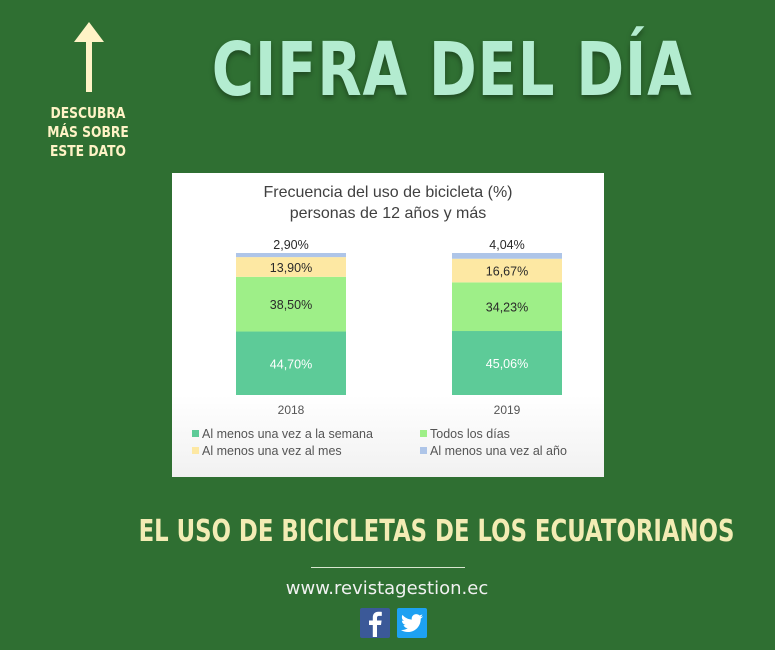 This screenshot has width=775, height=650. Describe the element at coordinates (291, 410) in the screenshot. I see `category-label-2018: 2018` at that location.